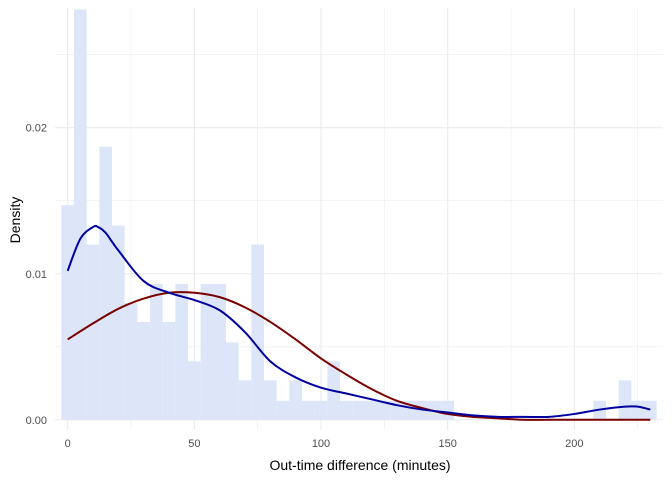 The image size is (672, 480). Describe the element at coordinates (359, 465) in the screenshot. I see `x-axis-title: Out-time difference (minutes)` at that location.